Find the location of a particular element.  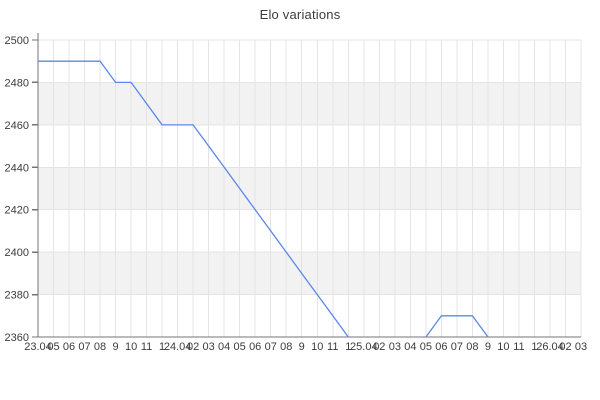

y-axis-labels: 2360 2380 2400 2420 2440 2460 2480 2500 is located at coordinates (17, 189).